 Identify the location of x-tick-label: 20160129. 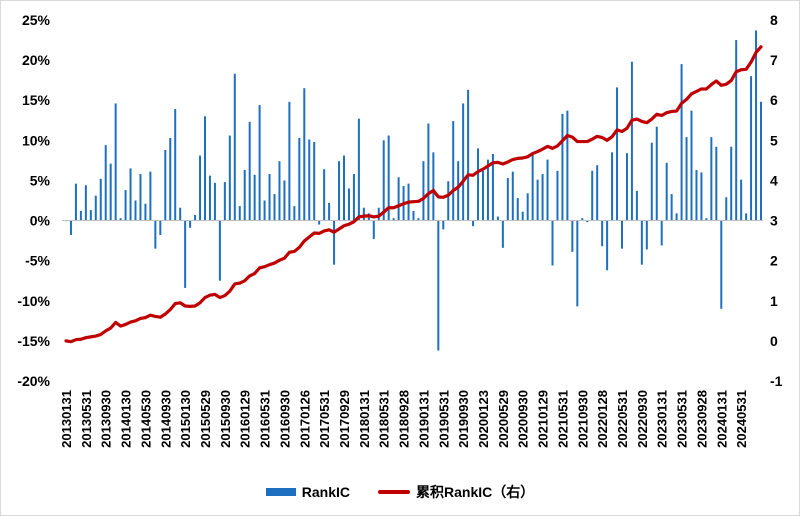
(245, 419).